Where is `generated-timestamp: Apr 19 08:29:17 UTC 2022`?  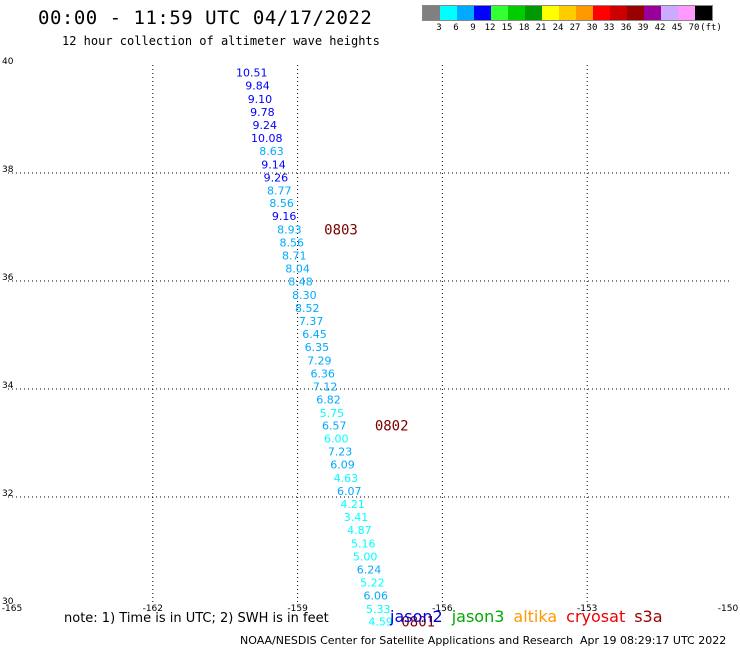 generated-timestamp: Apr 19 08:29:17 UTC 2022 is located at coordinates (653, 640).